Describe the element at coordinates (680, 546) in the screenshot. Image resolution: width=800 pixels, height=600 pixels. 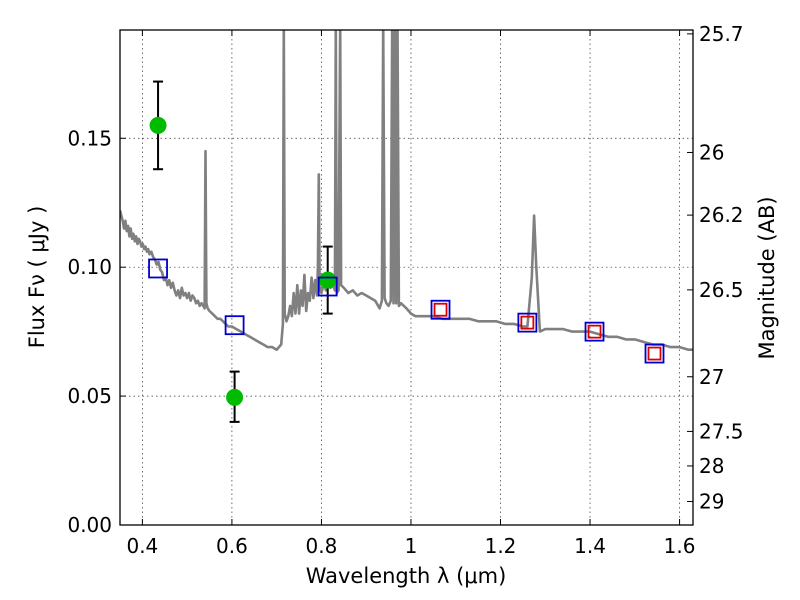
I see `x-tick-label: 1.6` at that location.